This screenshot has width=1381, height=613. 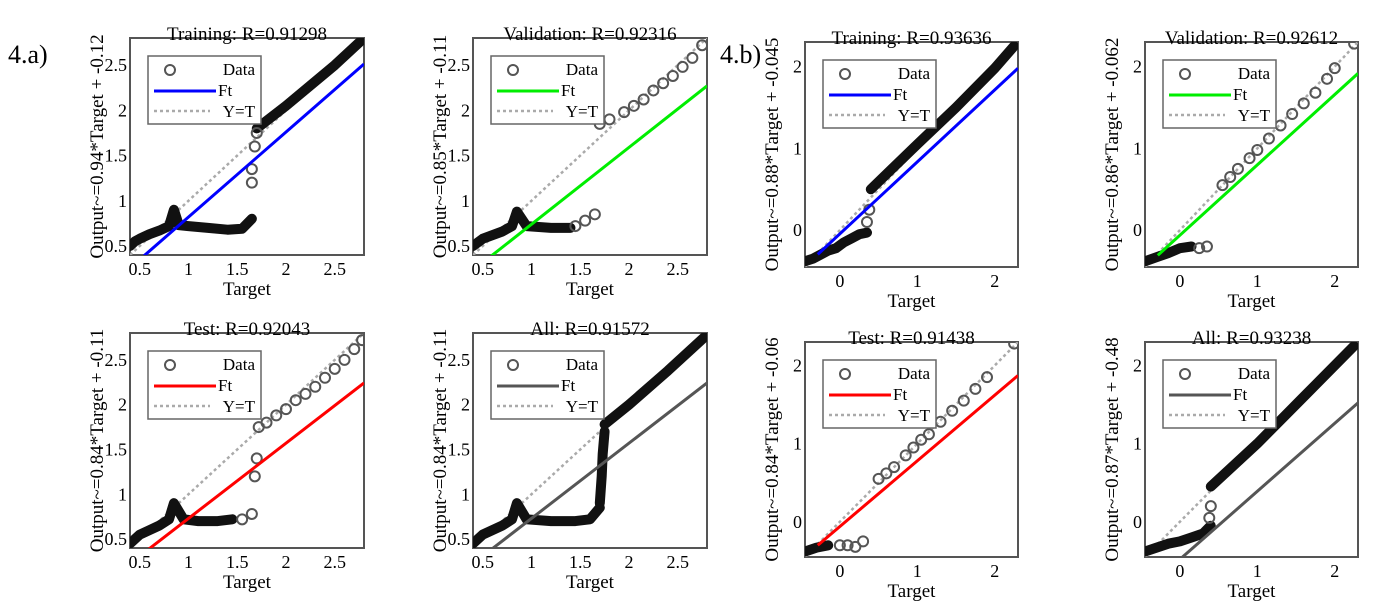 I want to click on chart-title: Test: R=0.91438, so click(x=911, y=338).